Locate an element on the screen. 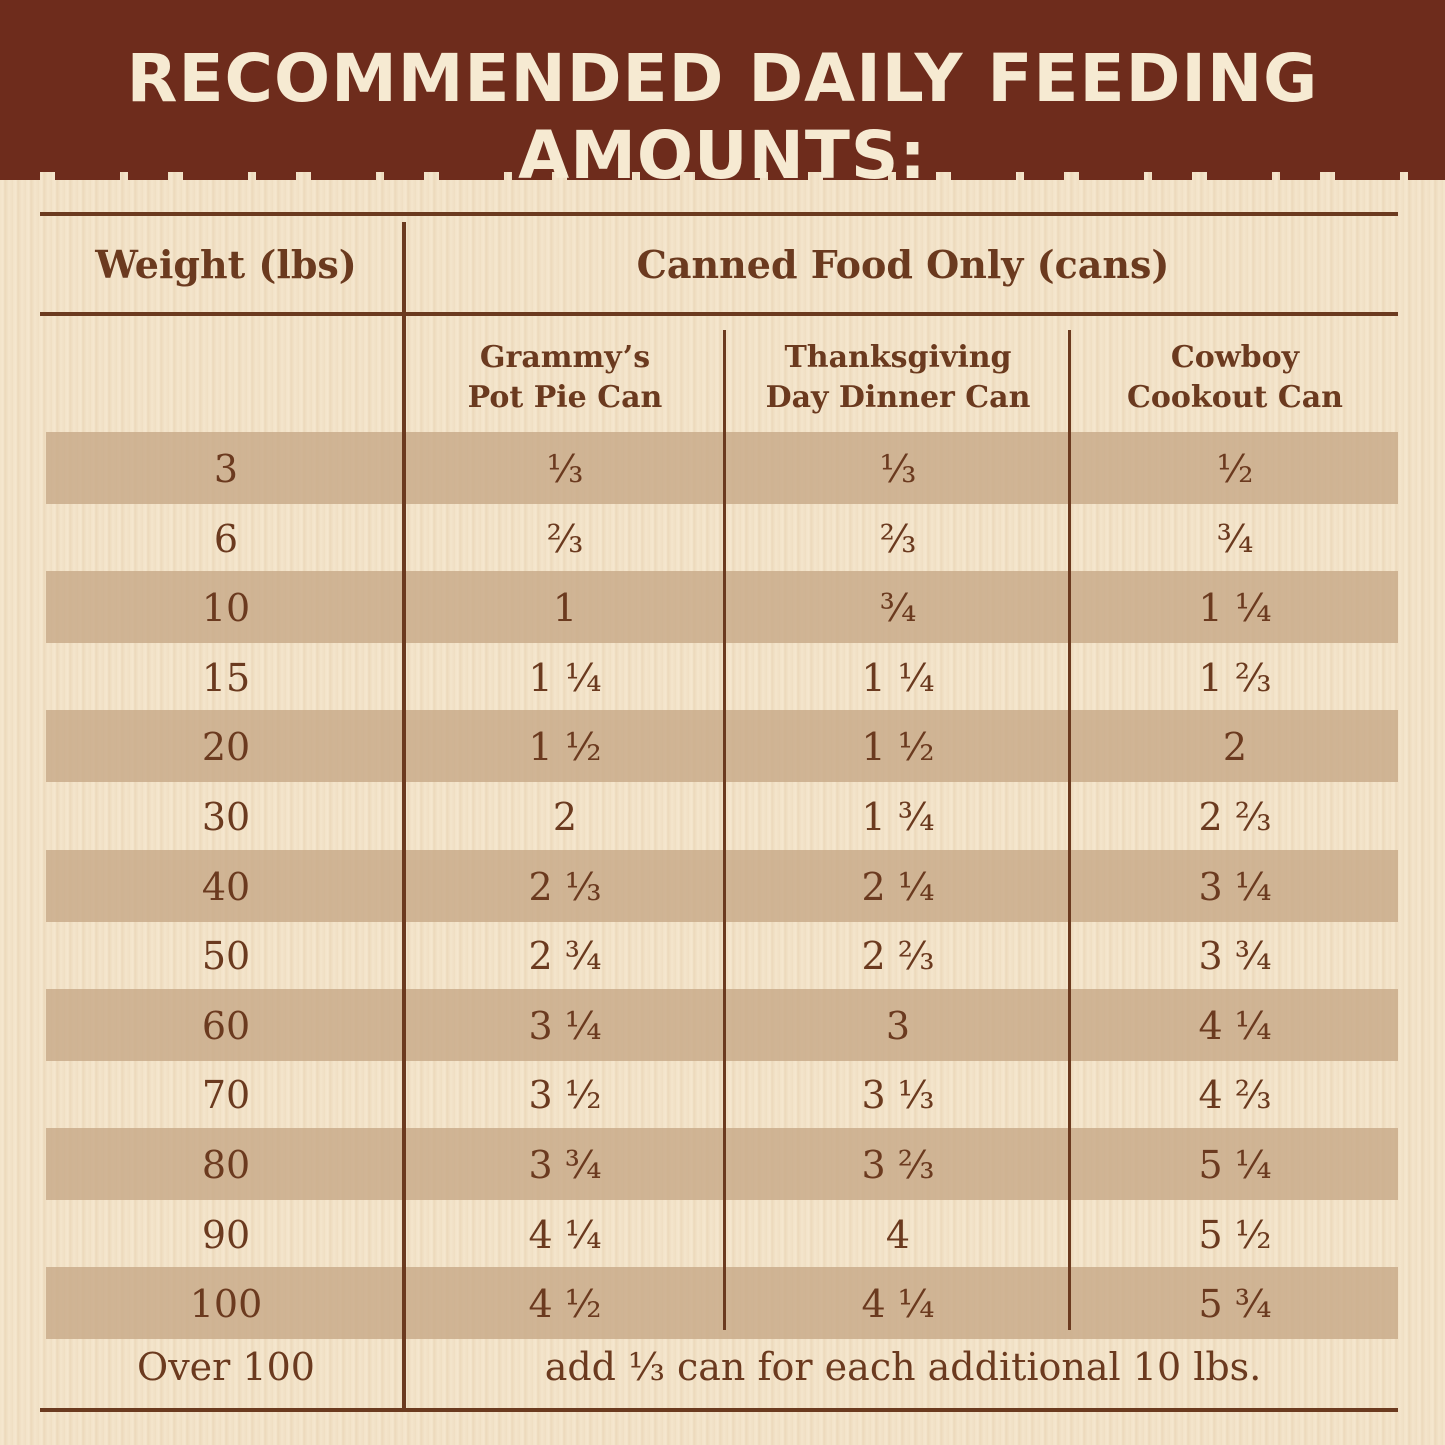 The width and height of the screenshot is (1445, 1445). amount-cell: 2 ¾ is located at coordinates (565, 956).